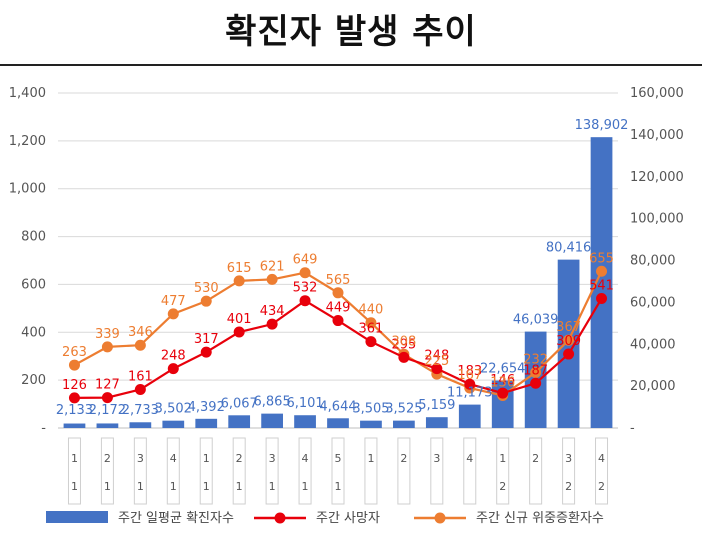 The height and width of the screenshot is (534, 702). Describe the element at coordinates (305, 288) in the screenshot. I see `deaths-value-label: 532` at that location.